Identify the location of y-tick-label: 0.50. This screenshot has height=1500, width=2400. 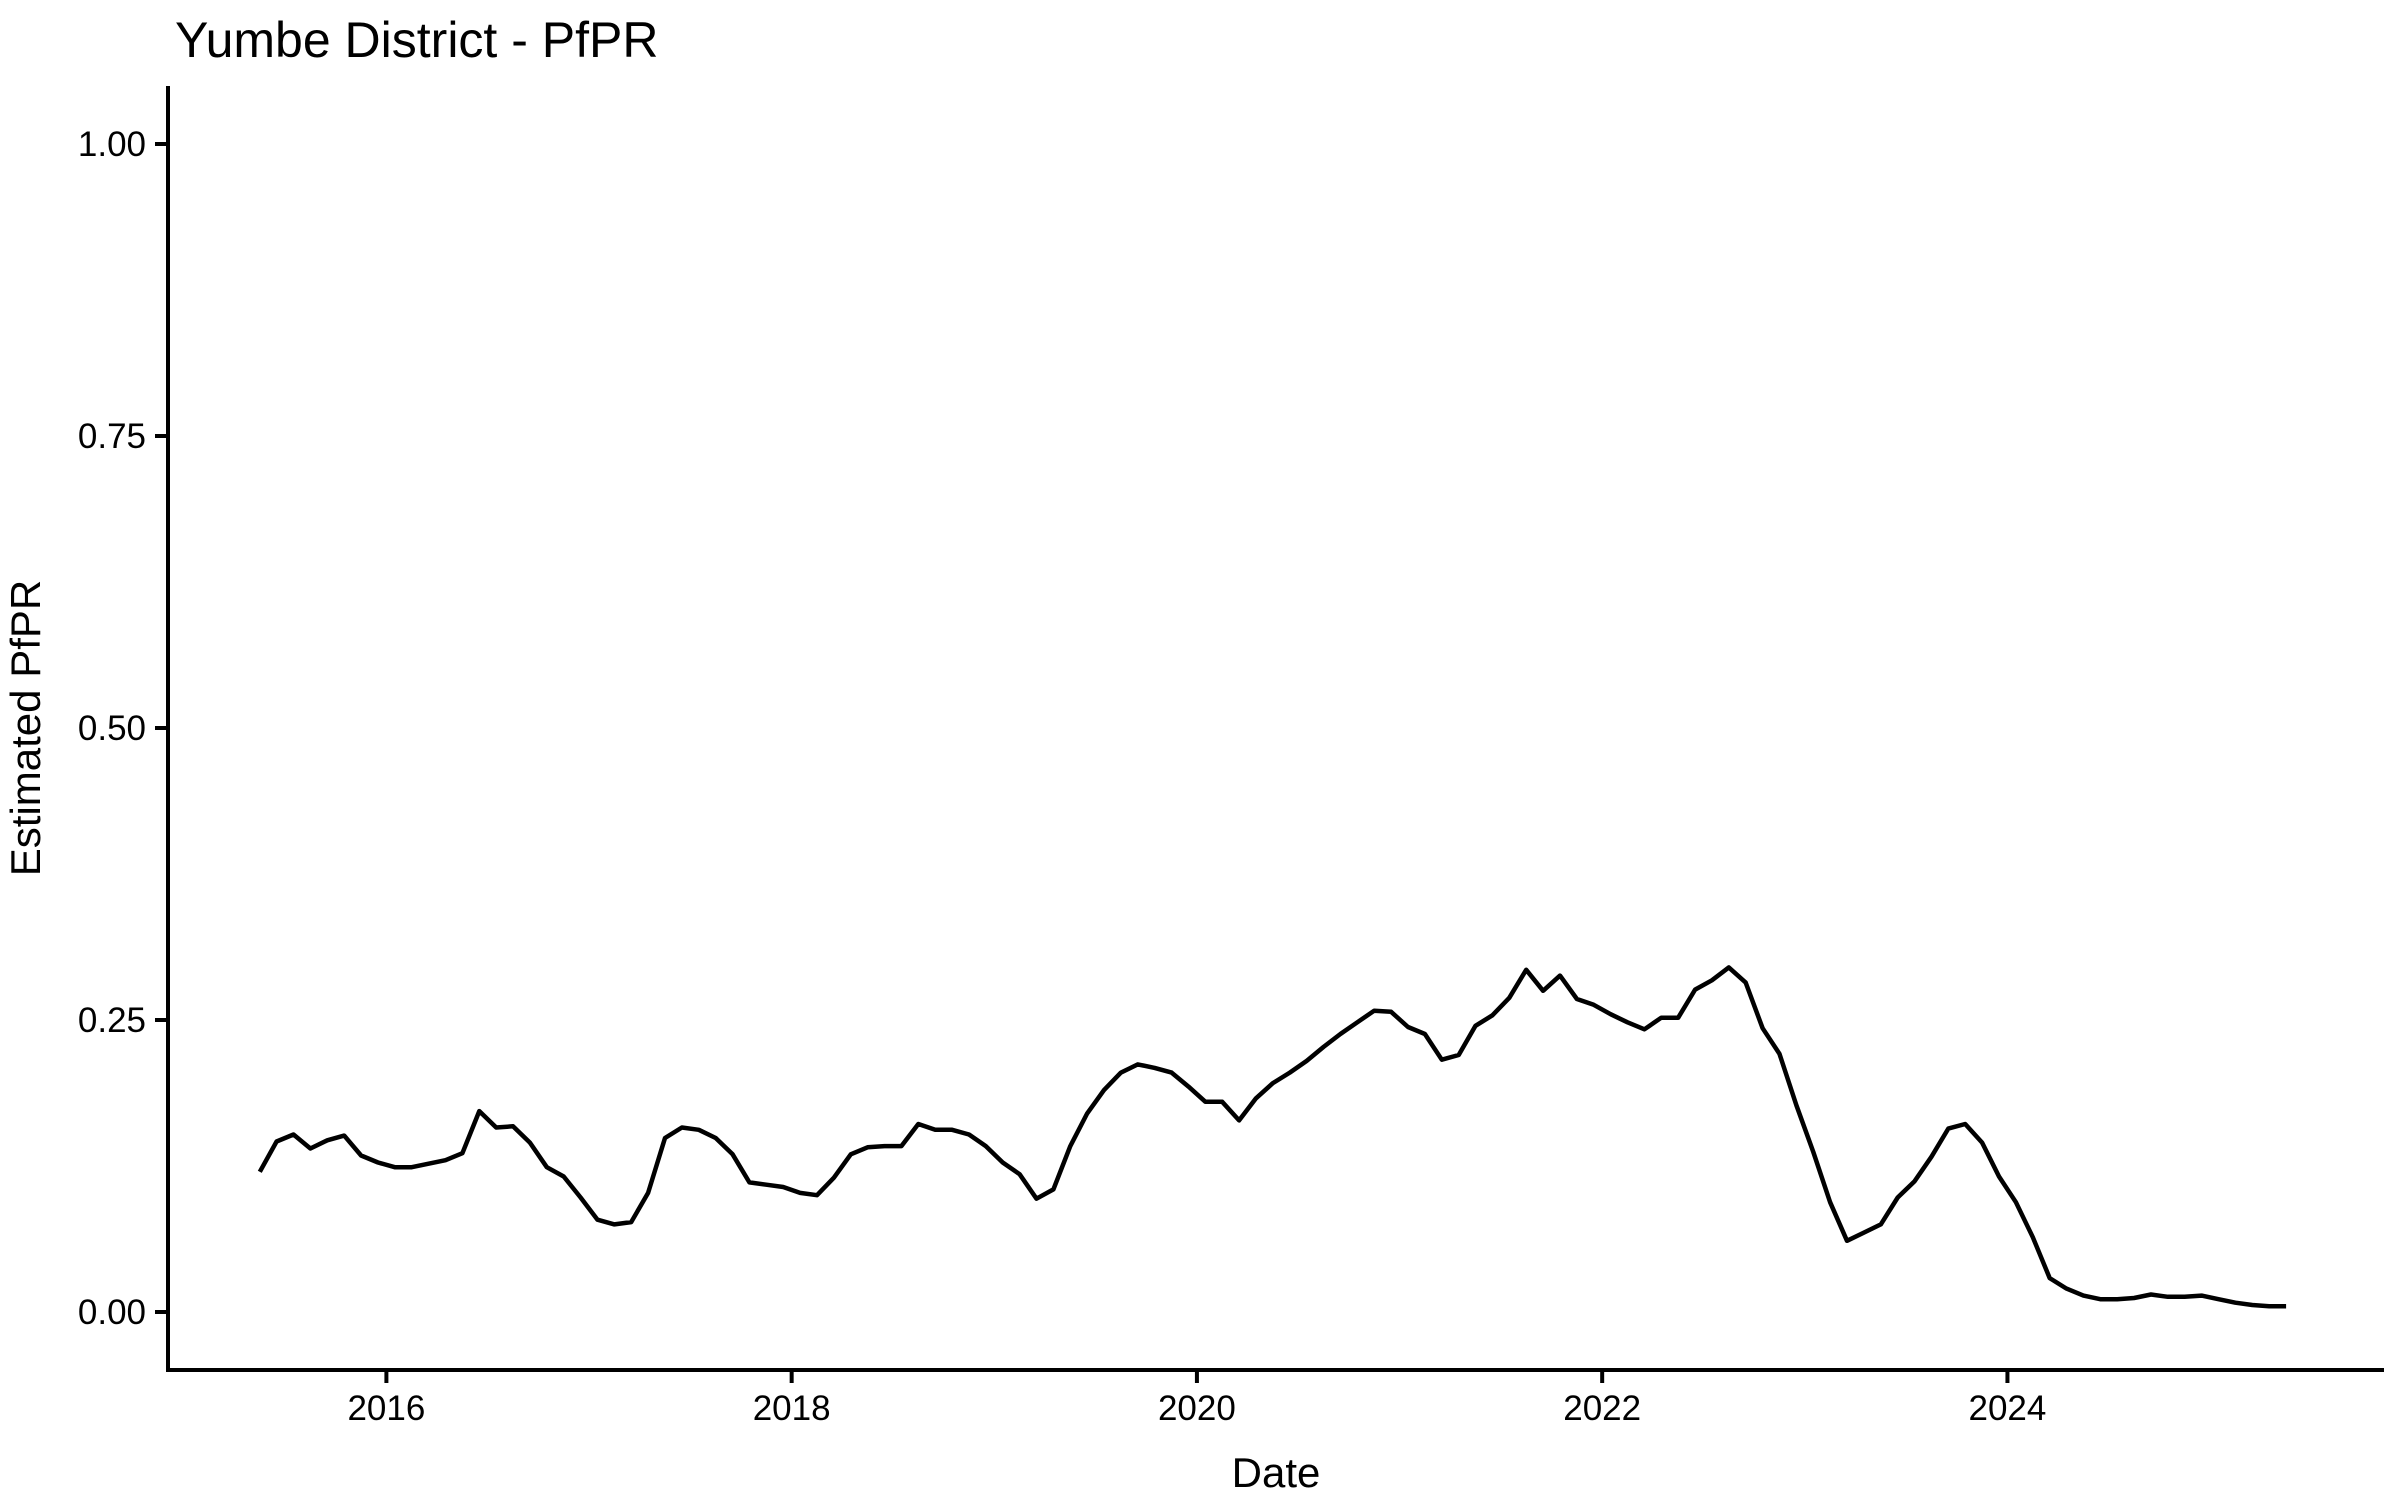
(112, 728).